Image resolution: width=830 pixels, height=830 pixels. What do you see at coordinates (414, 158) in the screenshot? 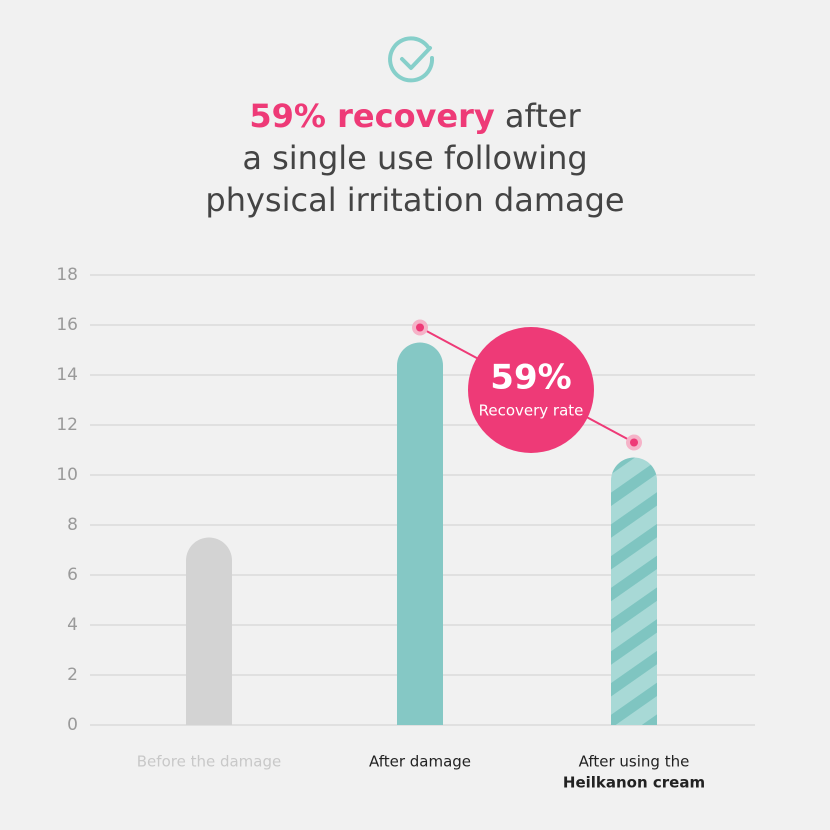
I see `title-line2: a single use following` at bounding box center [414, 158].